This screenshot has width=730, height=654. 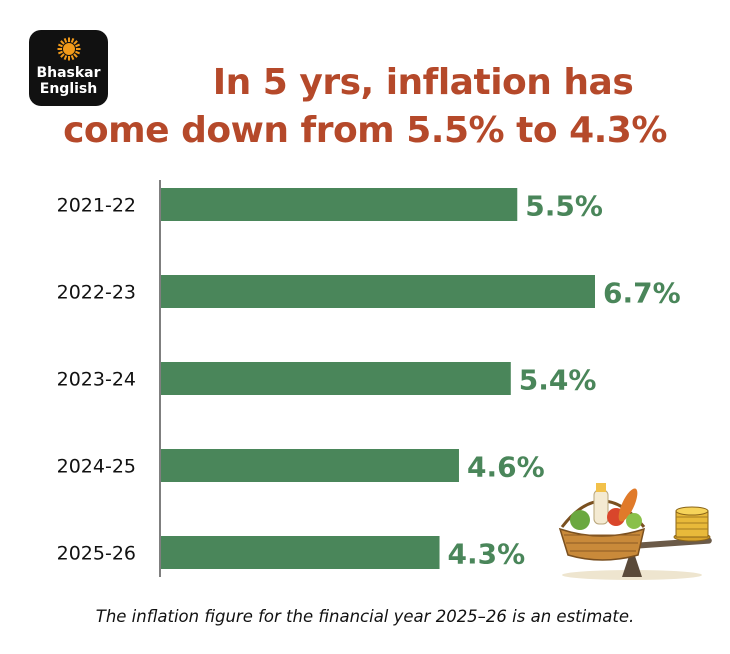 I want to click on value-label: 6.7%, so click(x=642, y=293).